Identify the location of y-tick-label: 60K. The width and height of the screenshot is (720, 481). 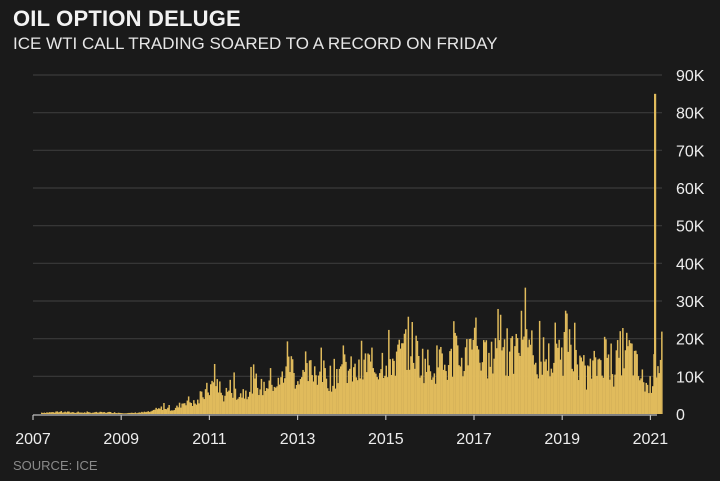
(690, 189).